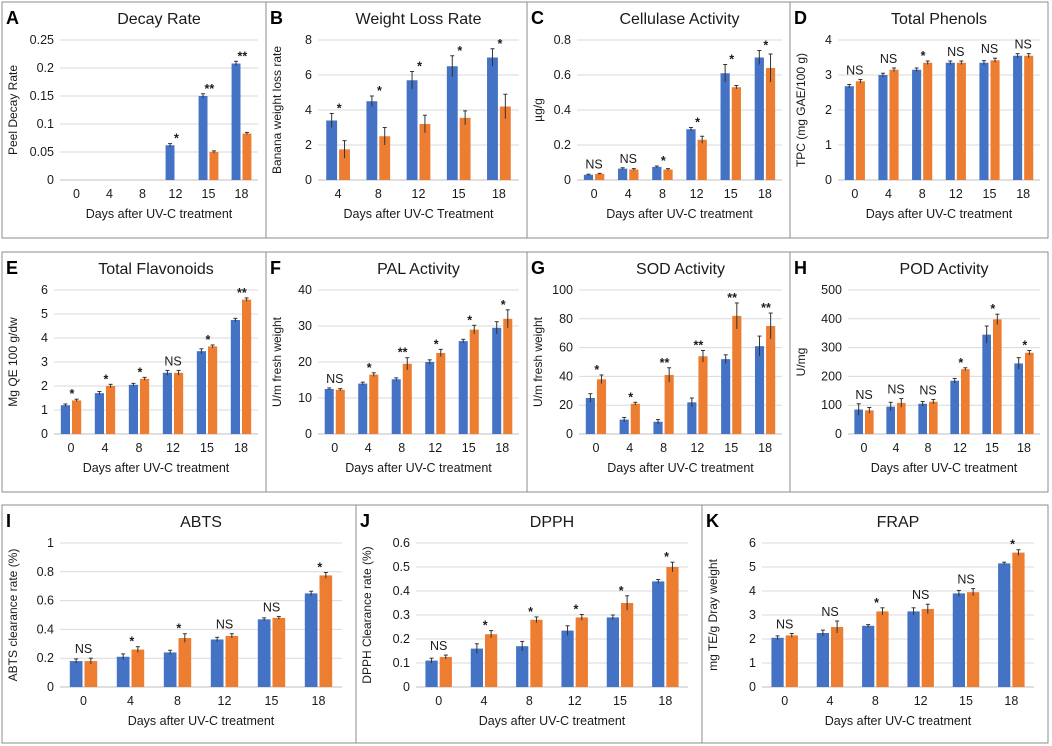 This screenshot has width=1052, height=746. Describe the element at coordinates (45, 68) in the screenshot. I see `y-tick-label: 0.2` at that location.